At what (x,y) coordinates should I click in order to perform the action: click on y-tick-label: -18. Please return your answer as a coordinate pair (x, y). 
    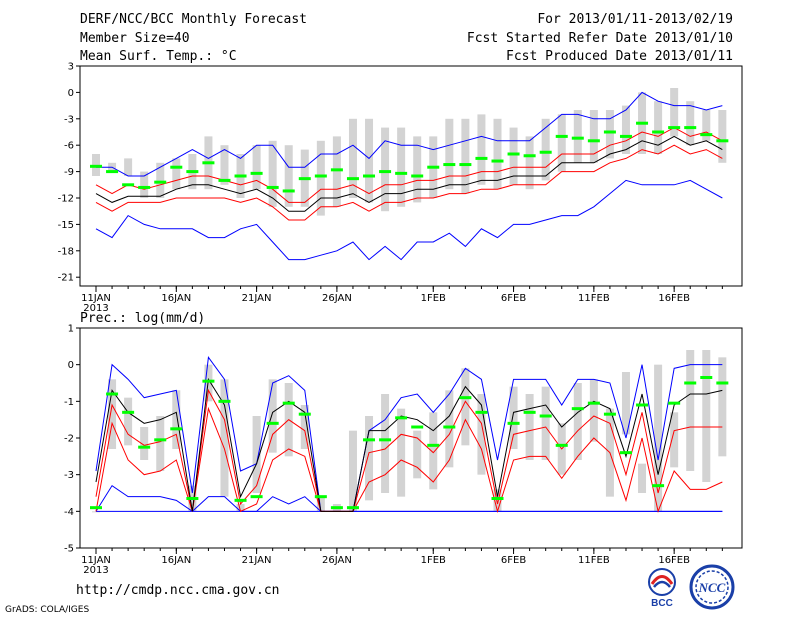
    Looking at the image, I should click on (66, 251).